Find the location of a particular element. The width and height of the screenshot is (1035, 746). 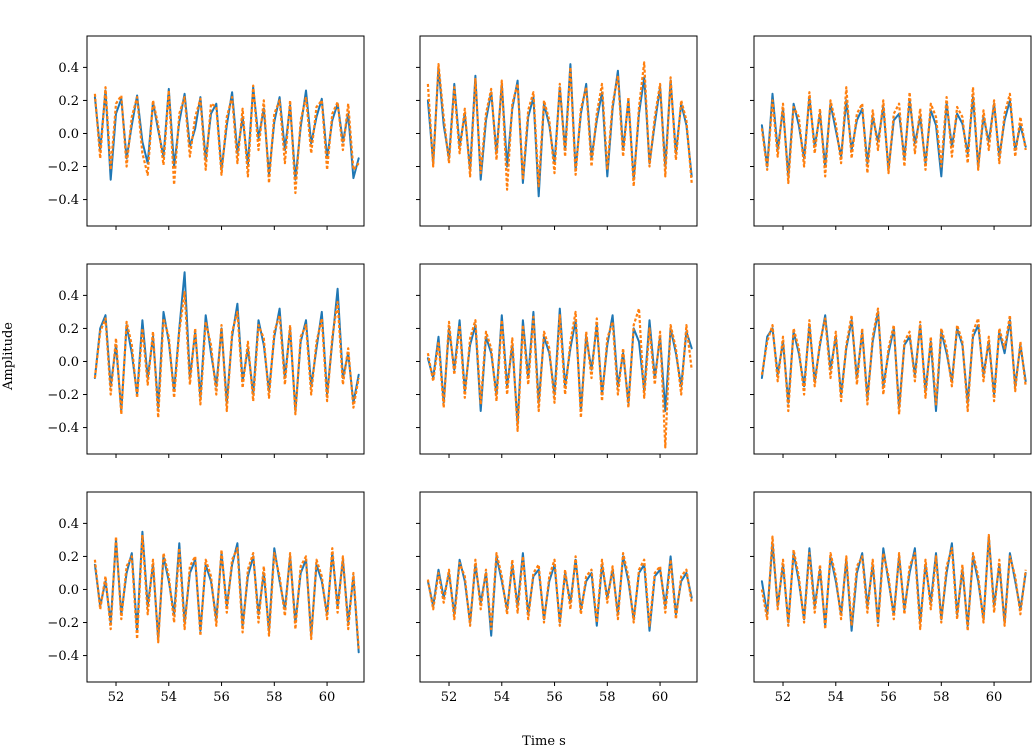

subplot-3-1: 52 54 56 58 60 −0.4 −0.2 0.0 0.2 0.4 is located at coordinates (206, 598).